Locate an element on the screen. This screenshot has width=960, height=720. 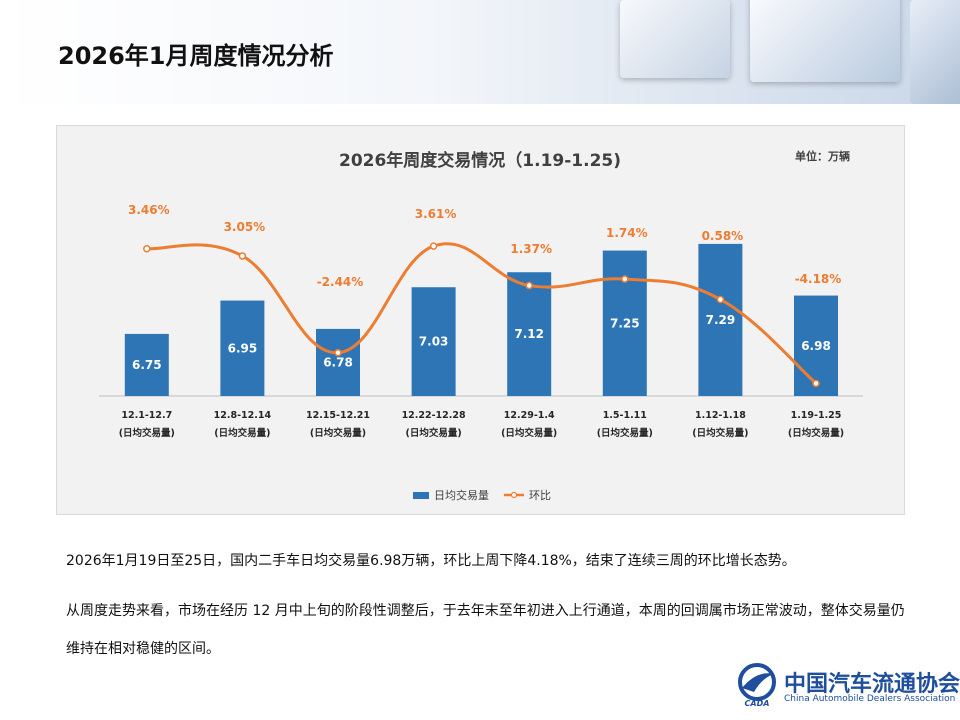
header-banner: 2026年1月周度情况分析 is located at coordinates (480, 52).